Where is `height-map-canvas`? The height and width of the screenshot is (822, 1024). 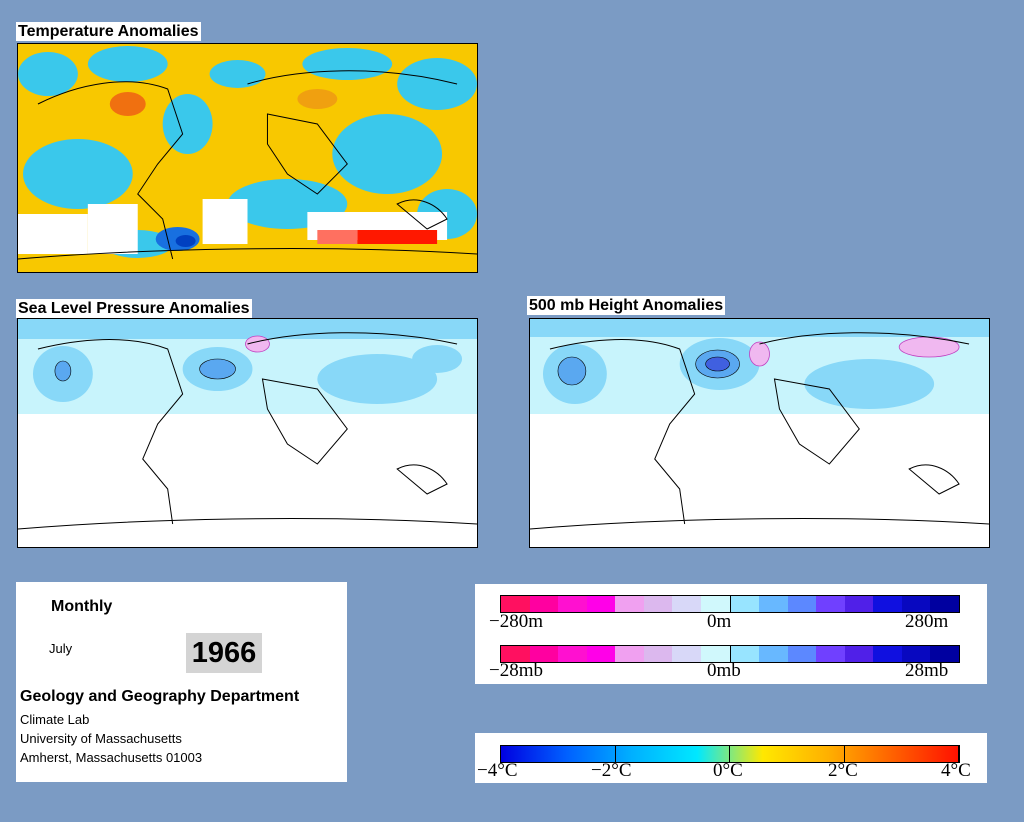 height-map-canvas is located at coordinates (759, 424).